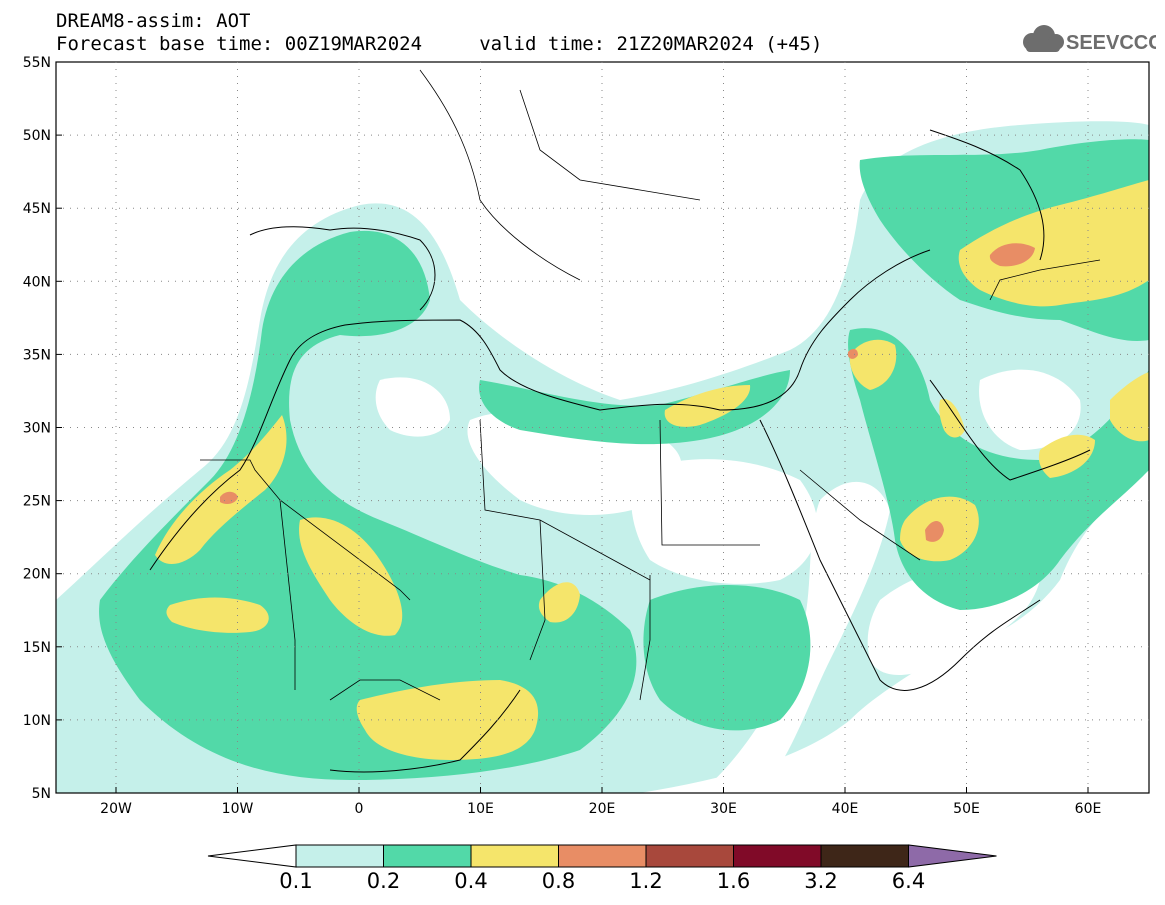 The image size is (1165, 905). I want to click on lat-tick-label: 10N, so click(37, 721).